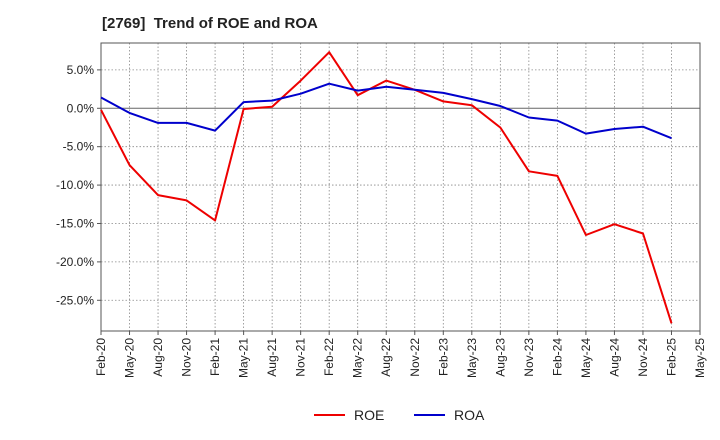 The width and height of the screenshot is (720, 440). I want to click on y-tick-label: -25.0%, so click(75, 300).